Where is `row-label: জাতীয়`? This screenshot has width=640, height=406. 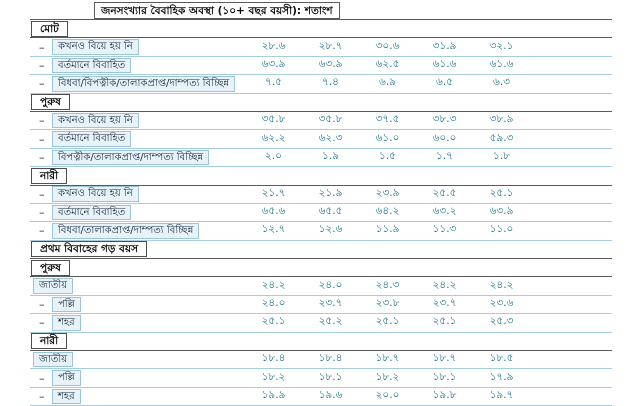
row-label: জাতীয় is located at coordinates (53, 359).